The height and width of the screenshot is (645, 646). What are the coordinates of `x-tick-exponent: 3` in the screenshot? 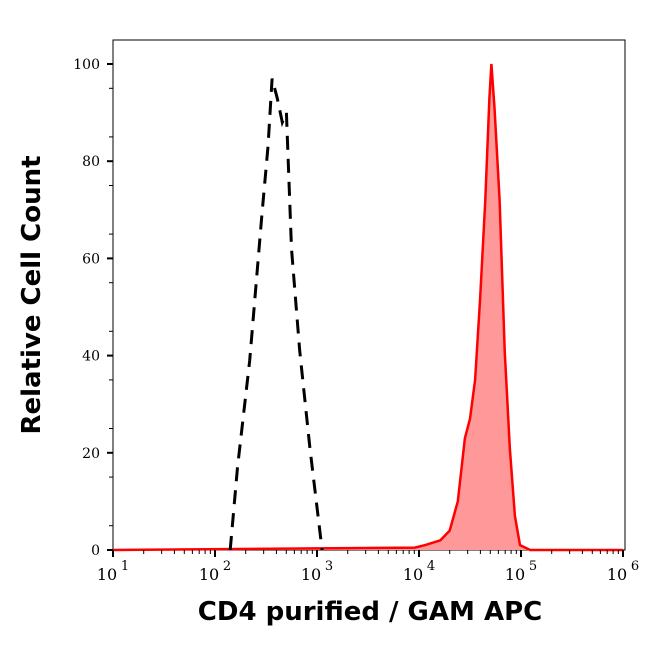 It's located at (329, 566).